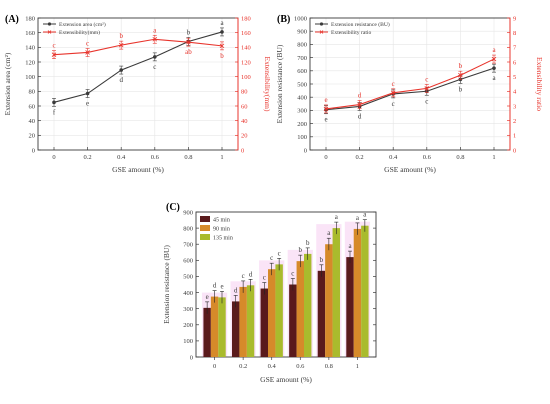 Image resolution: width=550 pixels, height=404 pixels. What do you see at coordinates (188, 212) in the screenshot?
I see `y-tick-label: 900` at bounding box center [188, 212].